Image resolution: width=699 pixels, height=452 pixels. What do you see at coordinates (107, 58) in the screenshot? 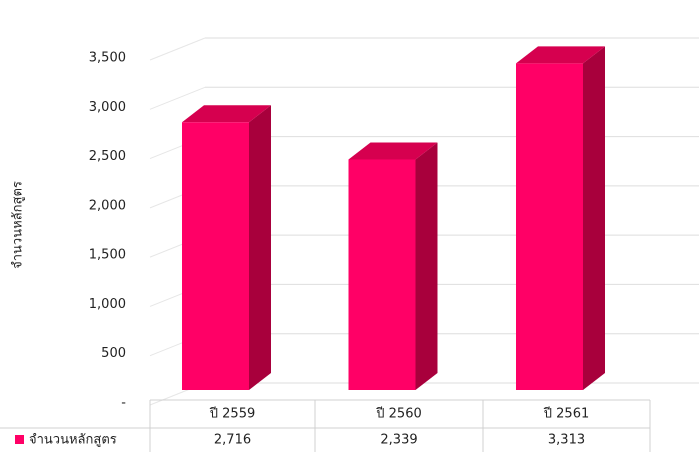
I see `y-tick-label: 3,500` at bounding box center [107, 58].